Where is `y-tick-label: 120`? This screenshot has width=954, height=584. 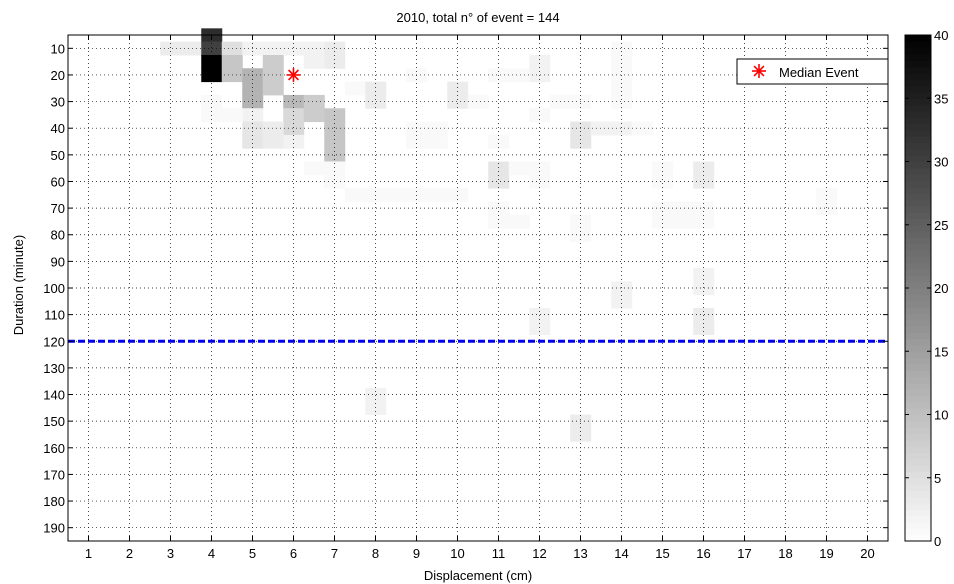
y-tick-label: 120 is located at coordinates (54, 341).